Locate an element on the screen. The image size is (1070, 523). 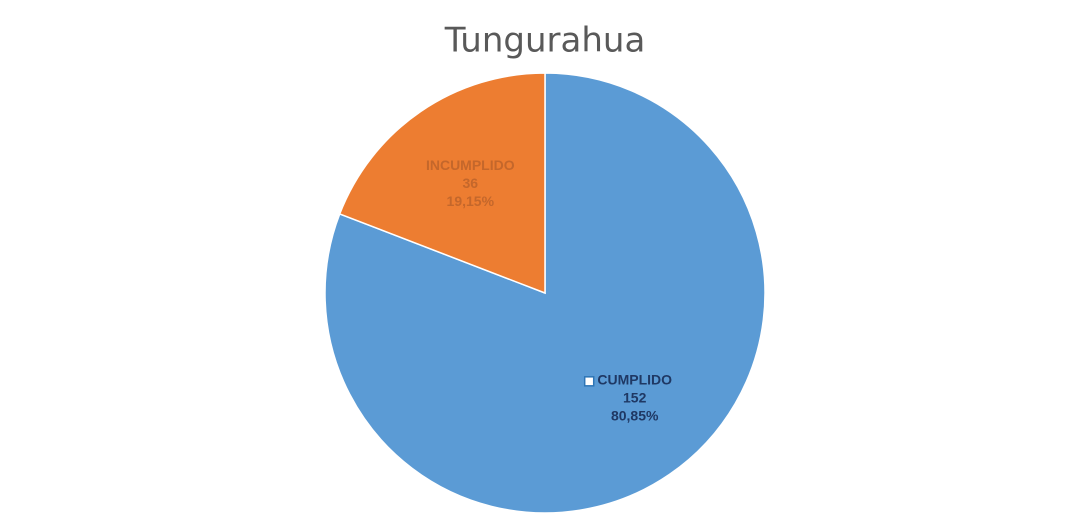
data-label-value: 152 is located at coordinates (635, 398).